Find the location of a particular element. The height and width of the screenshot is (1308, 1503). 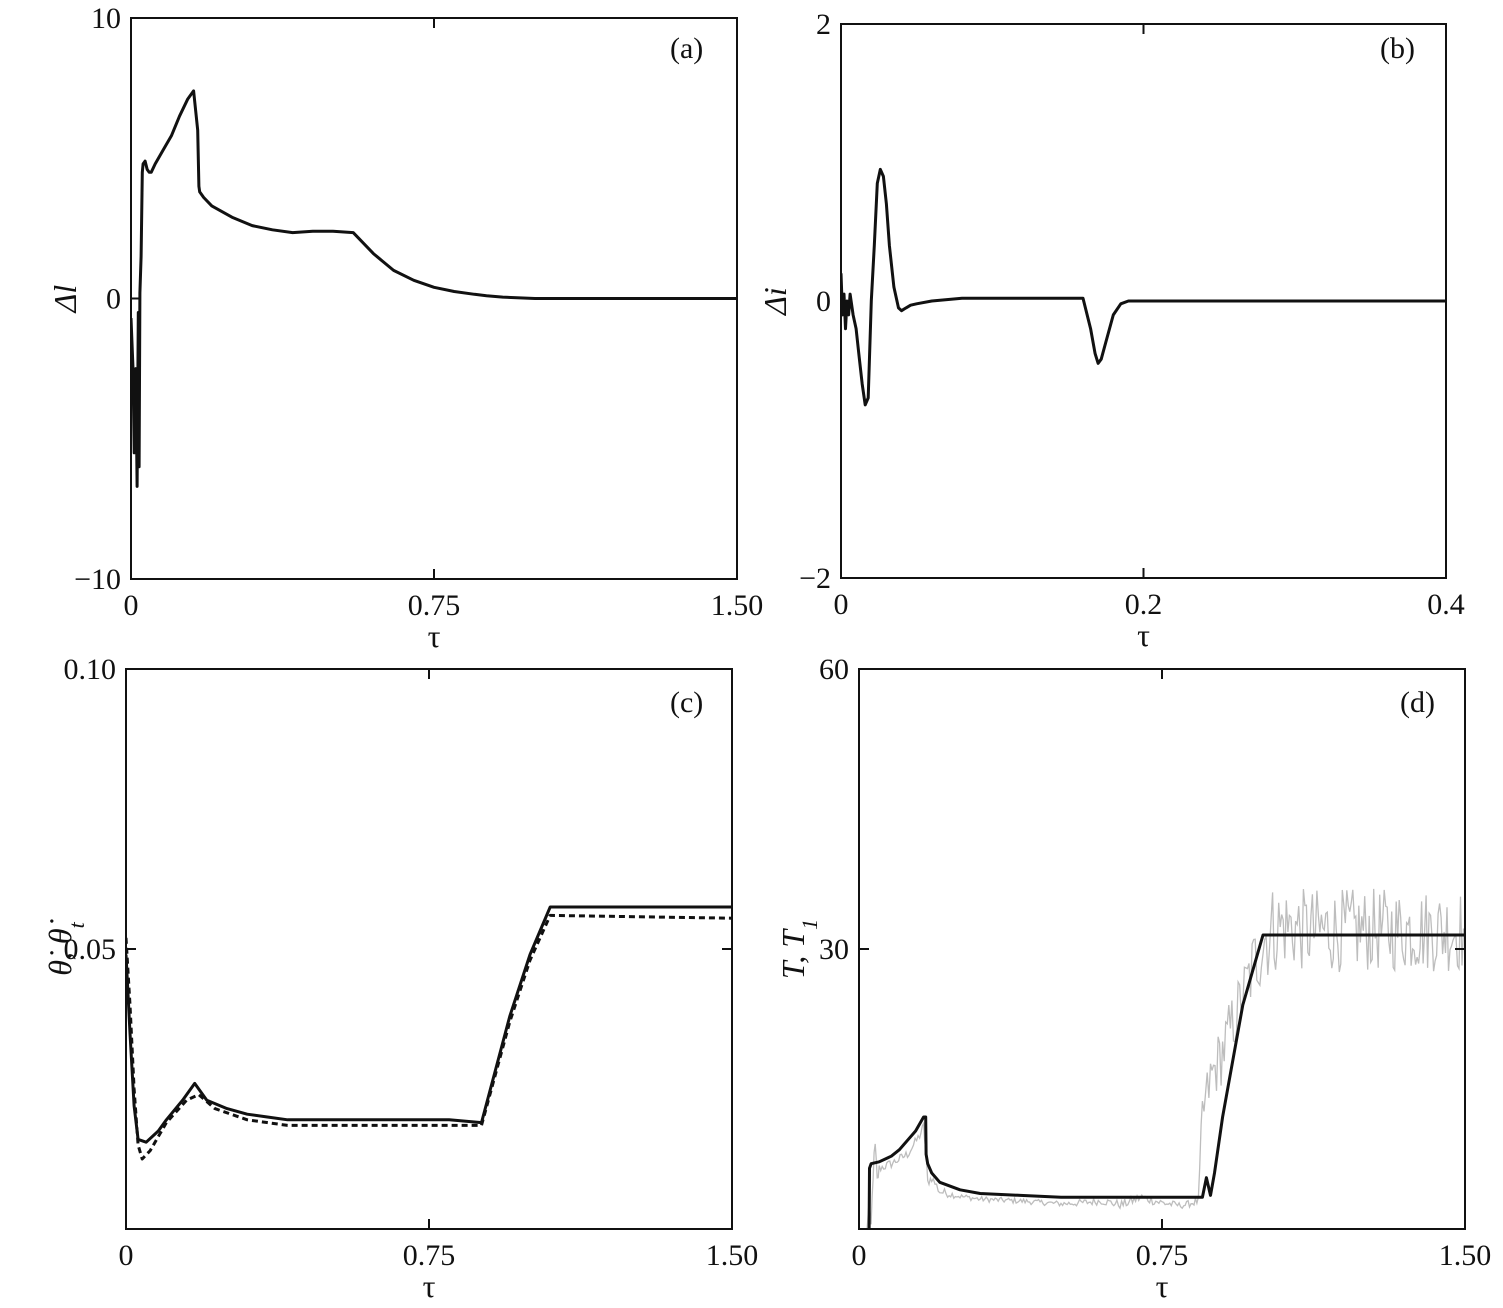

y-tick-label: 2 is located at coordinates (823, 24).